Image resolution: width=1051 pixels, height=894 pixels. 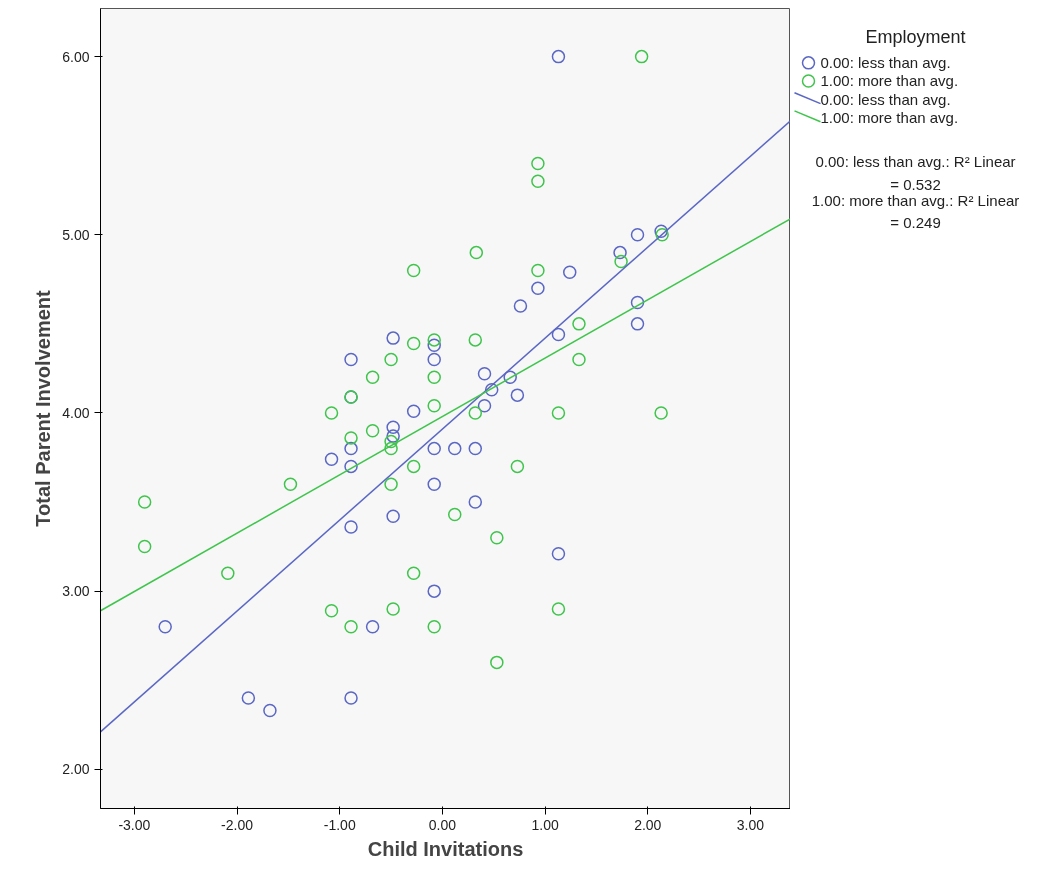 What do you see at coordinates (134, 824) in the screenshot?
I see `x-tick-label: -3.00` at bounding box center [134, 824].